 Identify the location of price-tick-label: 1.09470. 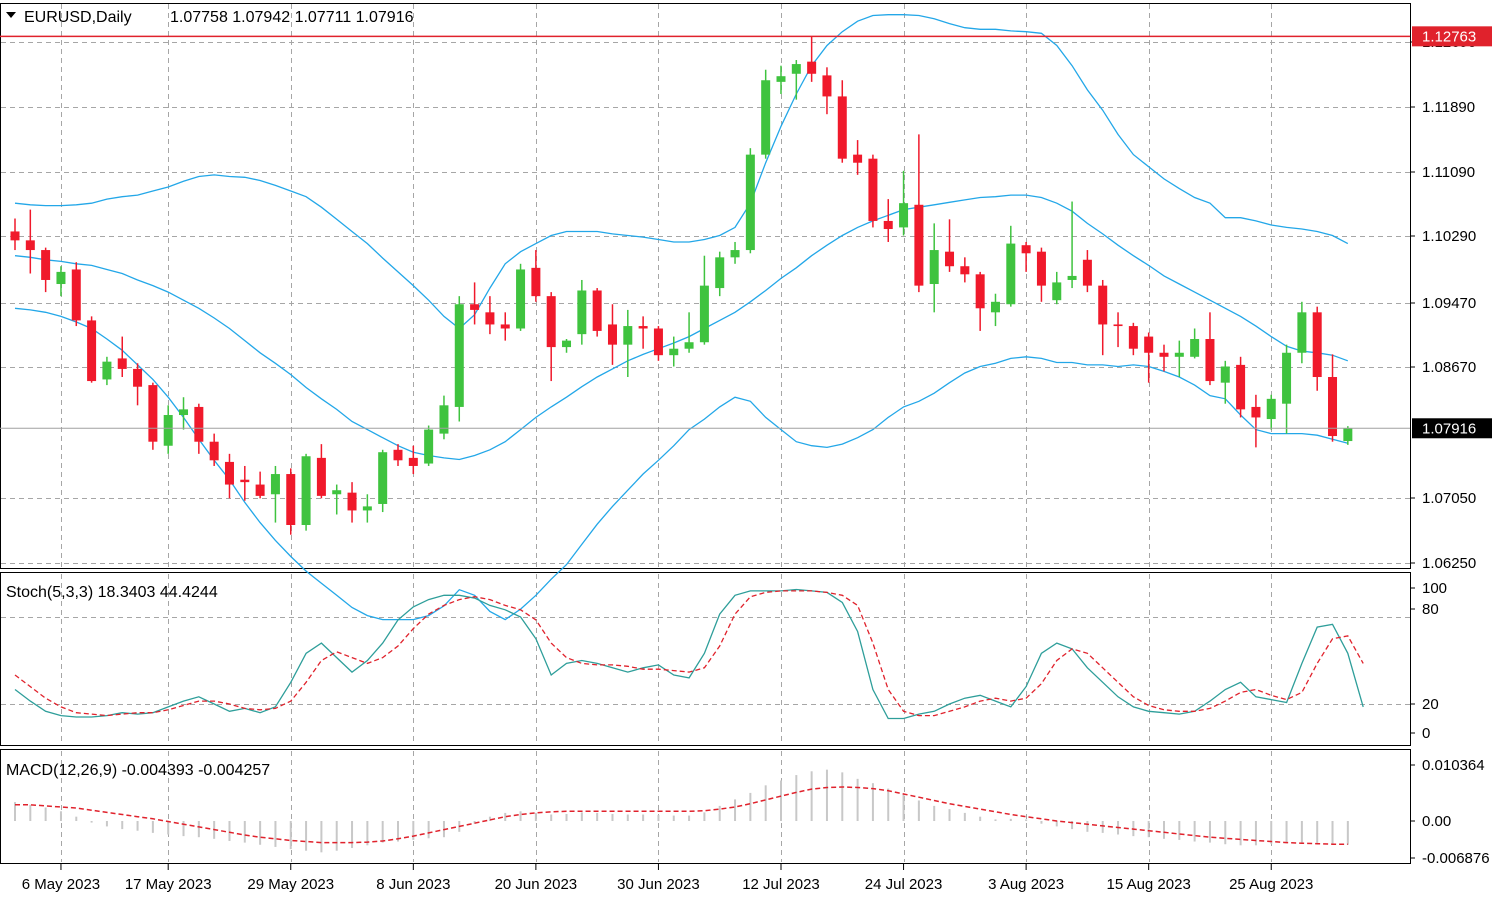
(1449, 303).